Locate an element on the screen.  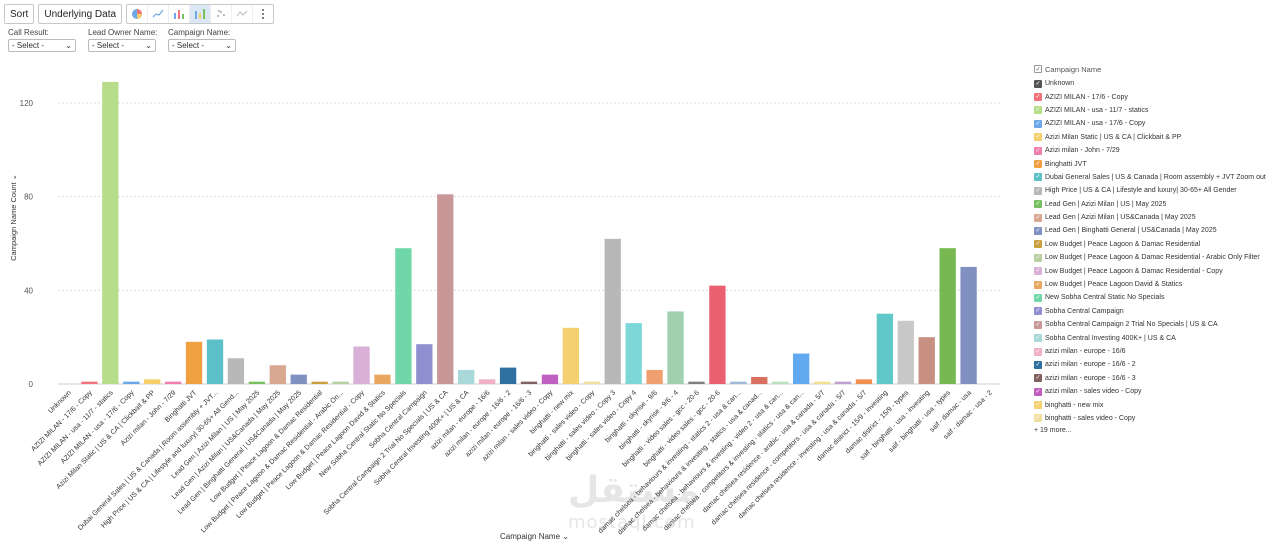
legend-item: ✓ binghatti - new mix is located at coordinates (1156, 404).